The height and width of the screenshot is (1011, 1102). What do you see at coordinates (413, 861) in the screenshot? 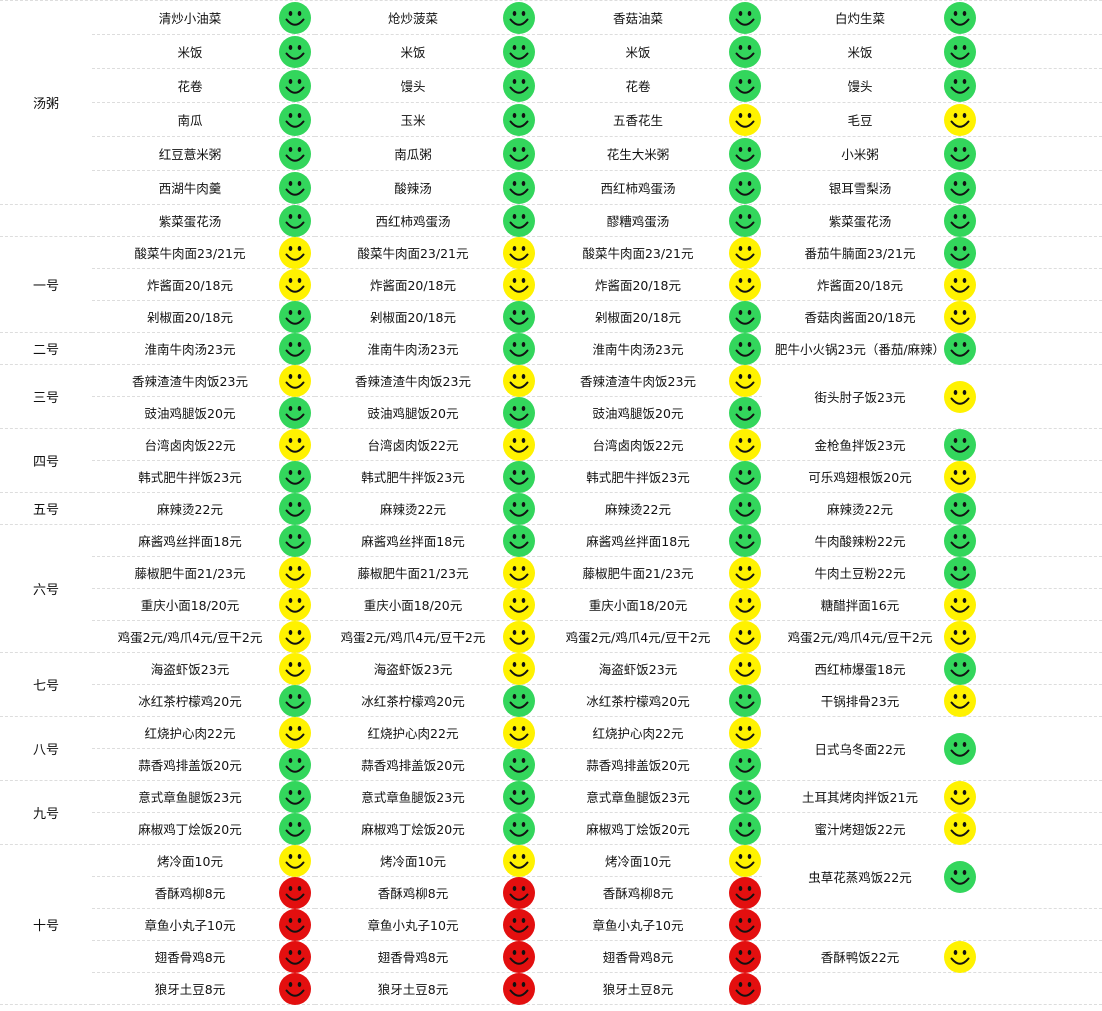
I see `menu-item-name: 烤冷面10元` at bounding box center [413, 861].